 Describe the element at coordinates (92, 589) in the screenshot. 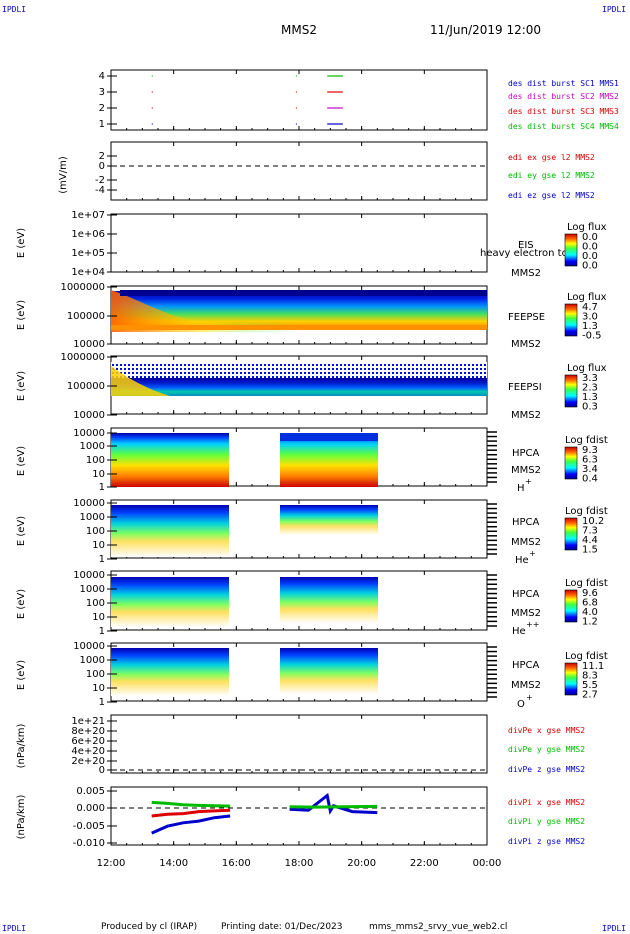

I see `y-tick-label-hpca_hepp: 1000` at that location.